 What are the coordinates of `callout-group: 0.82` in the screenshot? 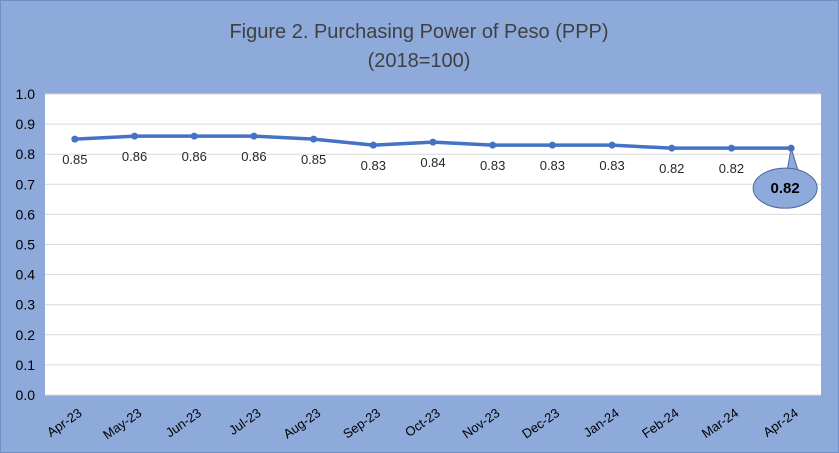 It's located at (785, 178).